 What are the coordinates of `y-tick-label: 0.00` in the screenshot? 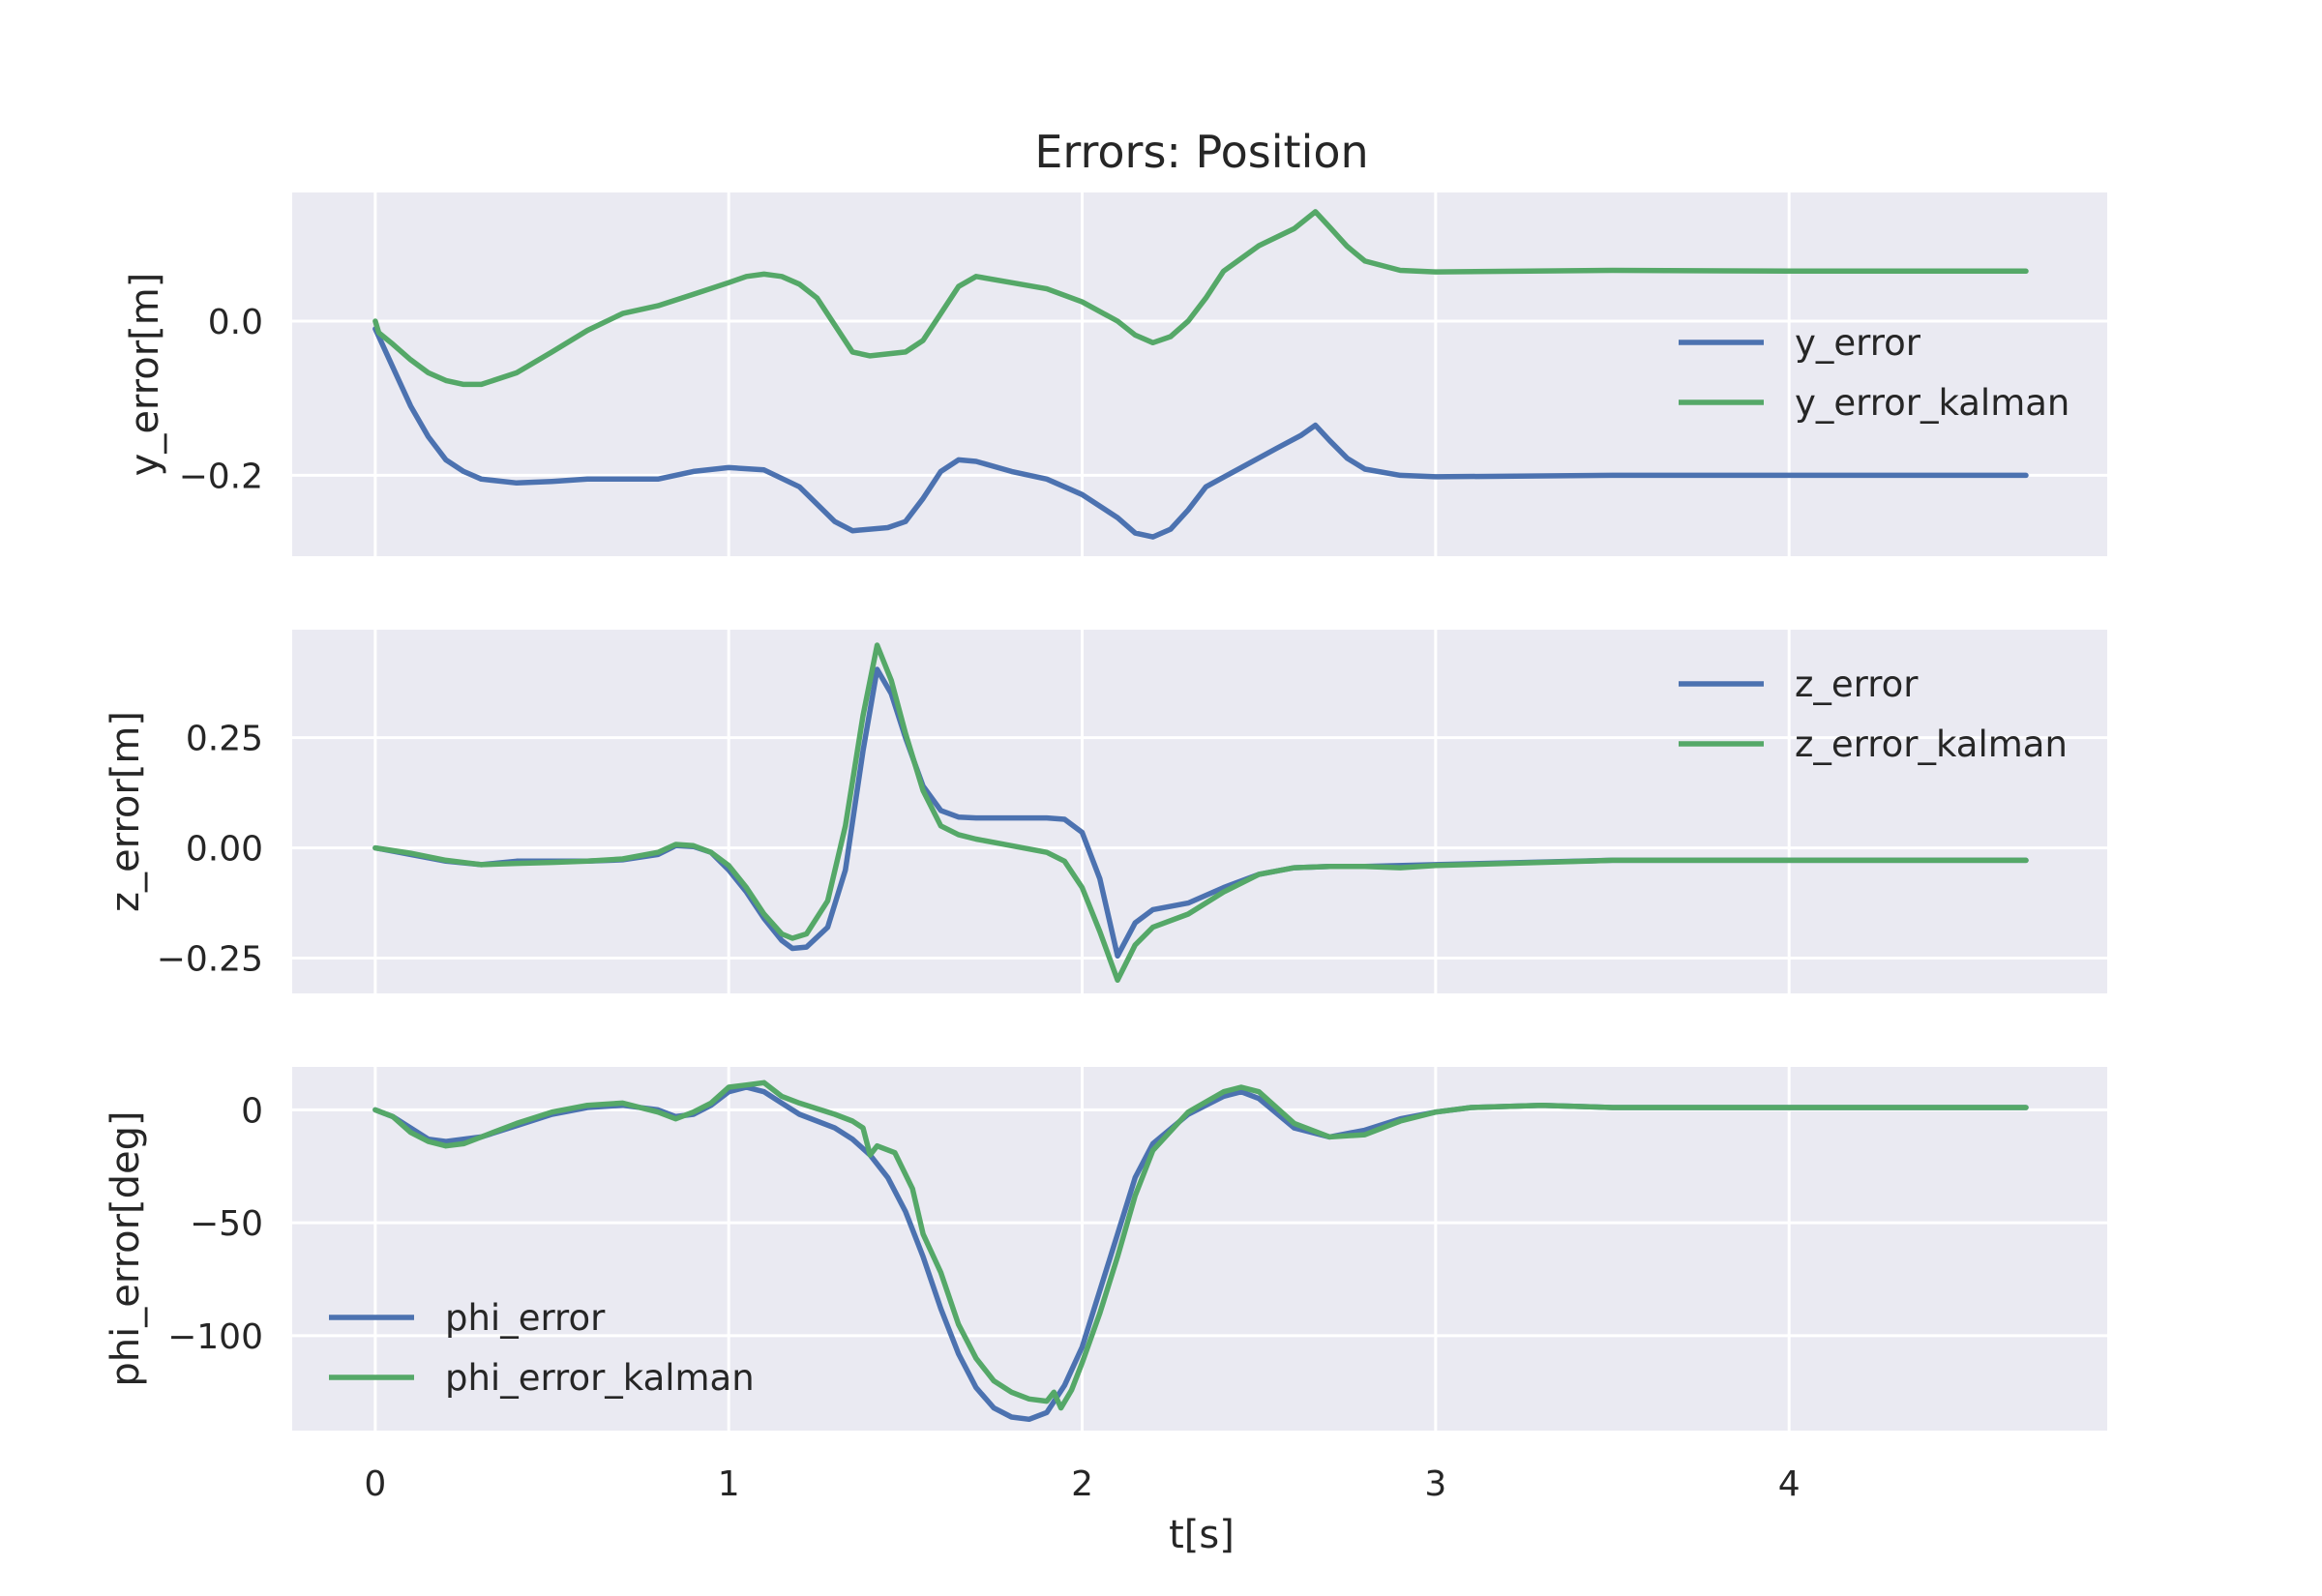 It's located at (224, 850).